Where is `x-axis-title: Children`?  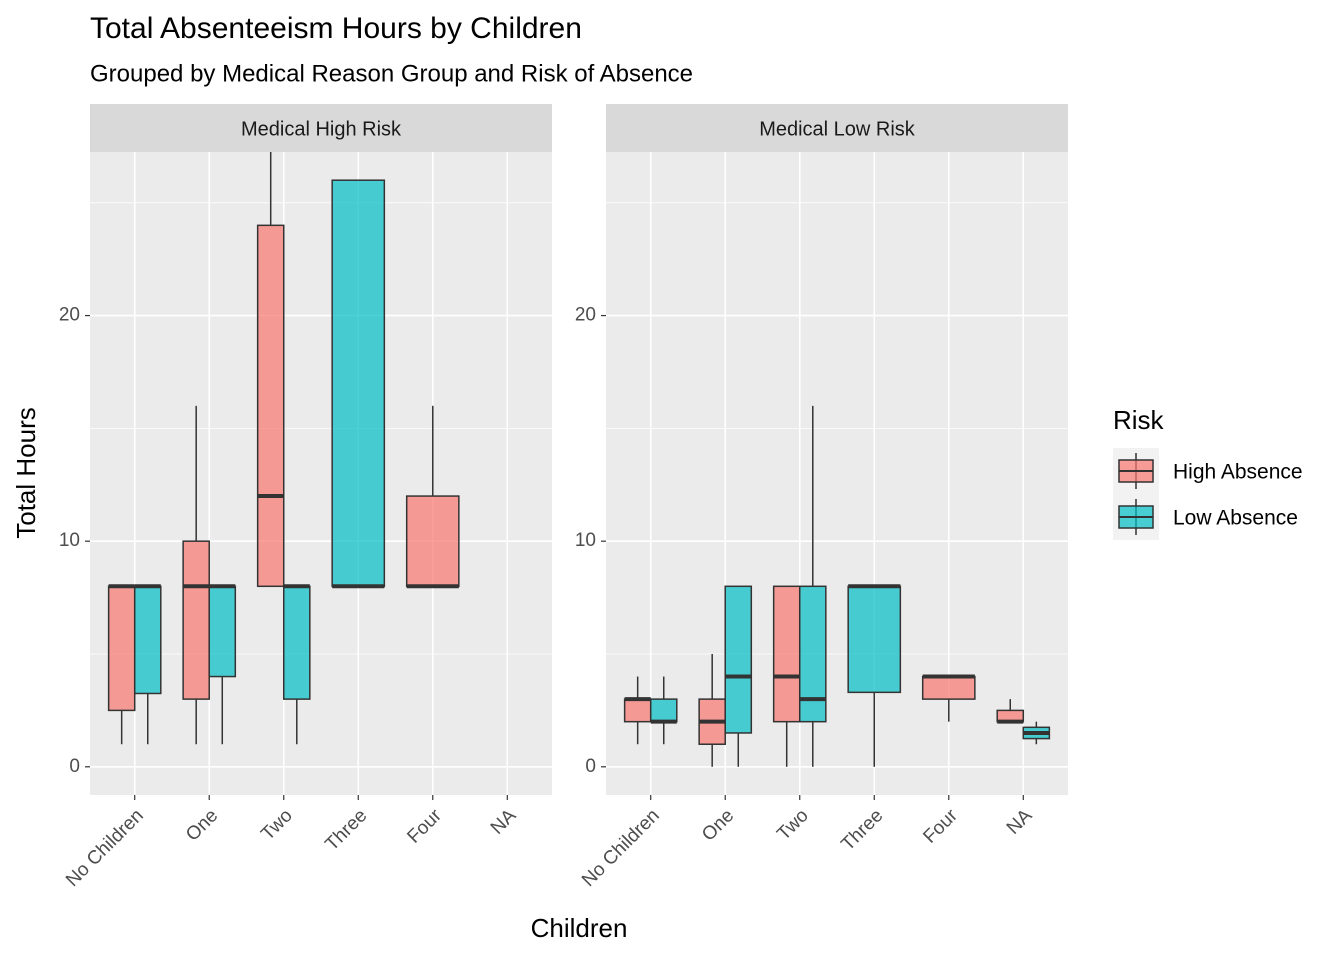
x-axis-title: Children is located at coordinates (579, 928).